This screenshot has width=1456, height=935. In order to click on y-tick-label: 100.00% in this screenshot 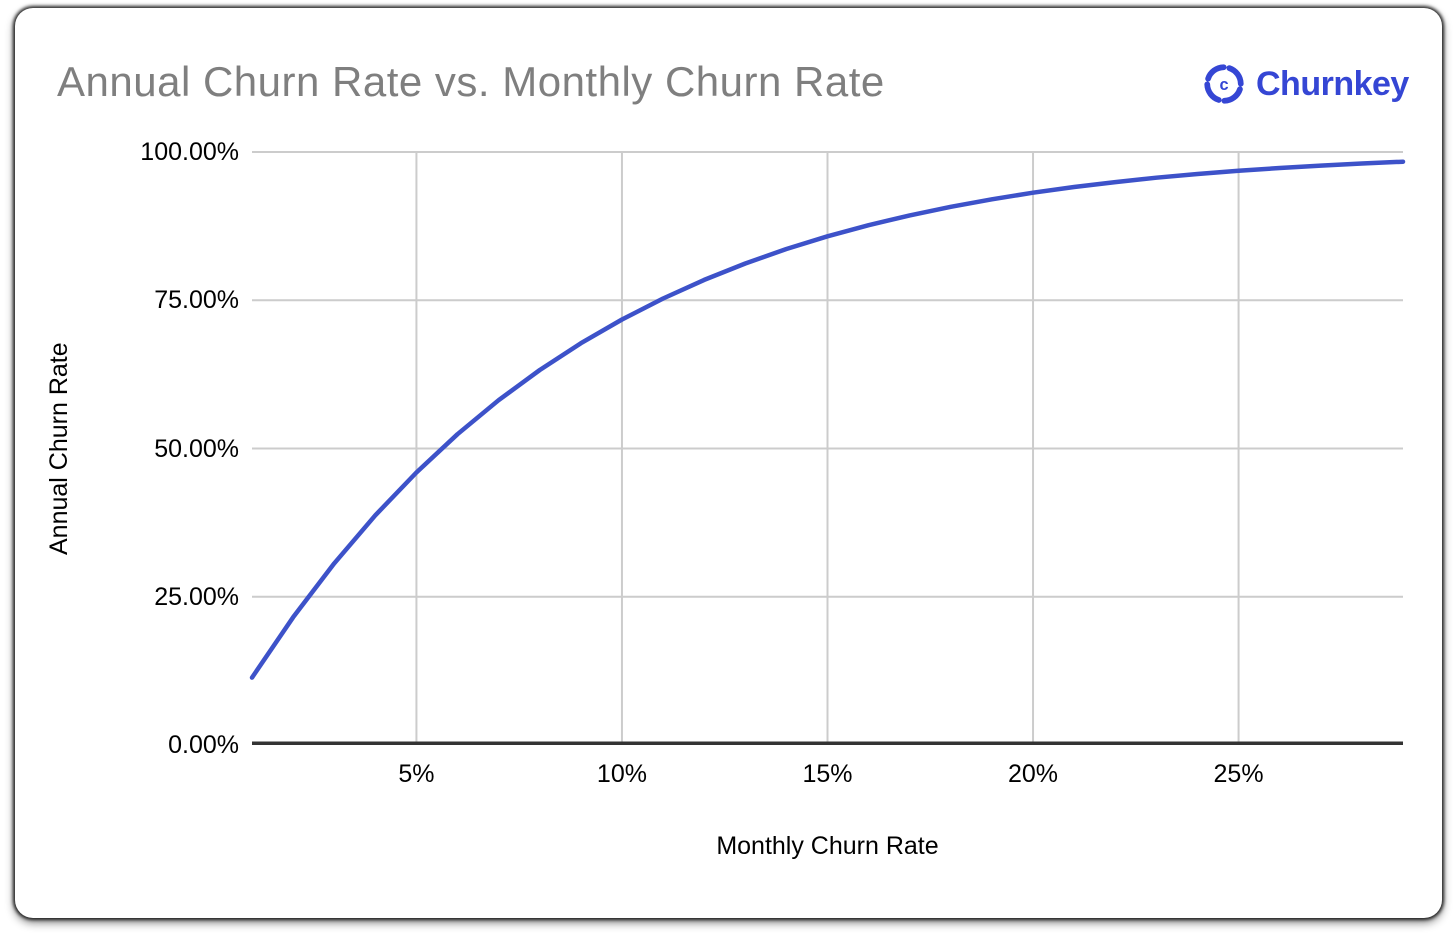, I will do `click(189, 152)`.